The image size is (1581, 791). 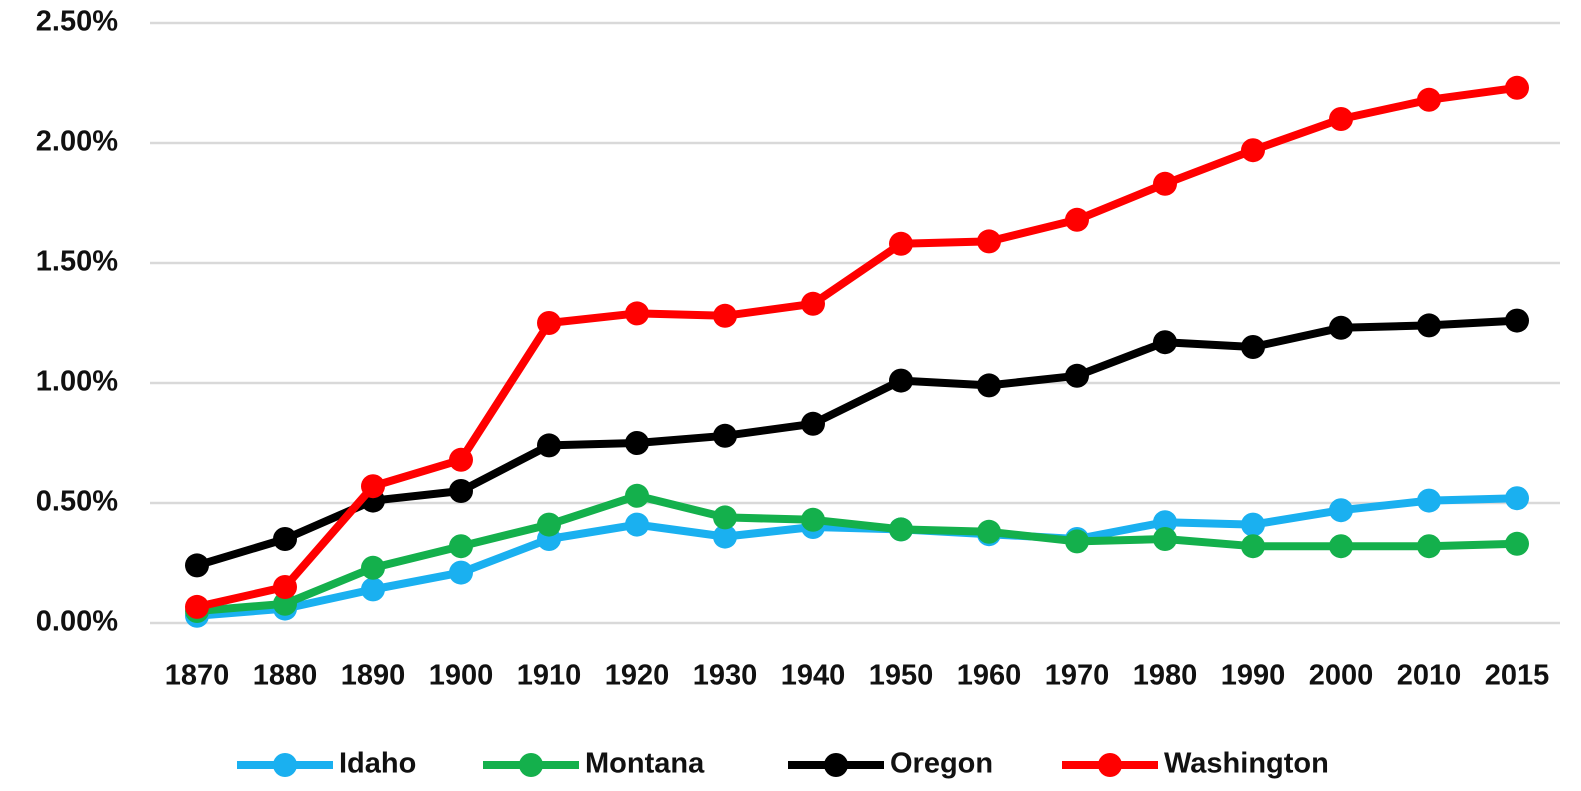 I want to click on x-tick-label: 2010, so click(x=1429, y=676).